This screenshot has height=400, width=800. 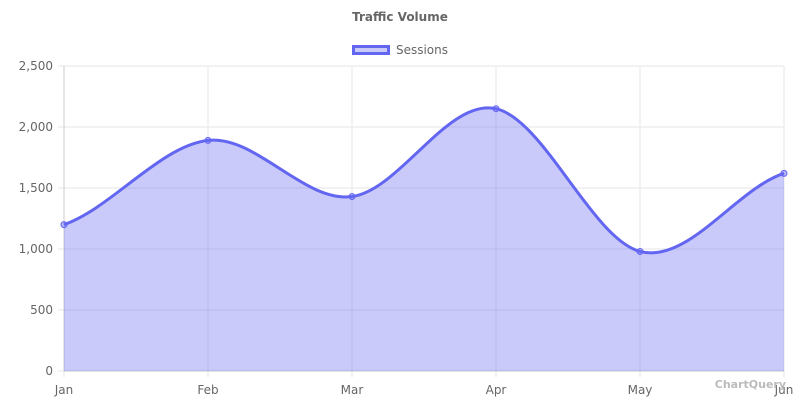 I want to click on x-tick-label: Feb, so click(x=207, y=390).